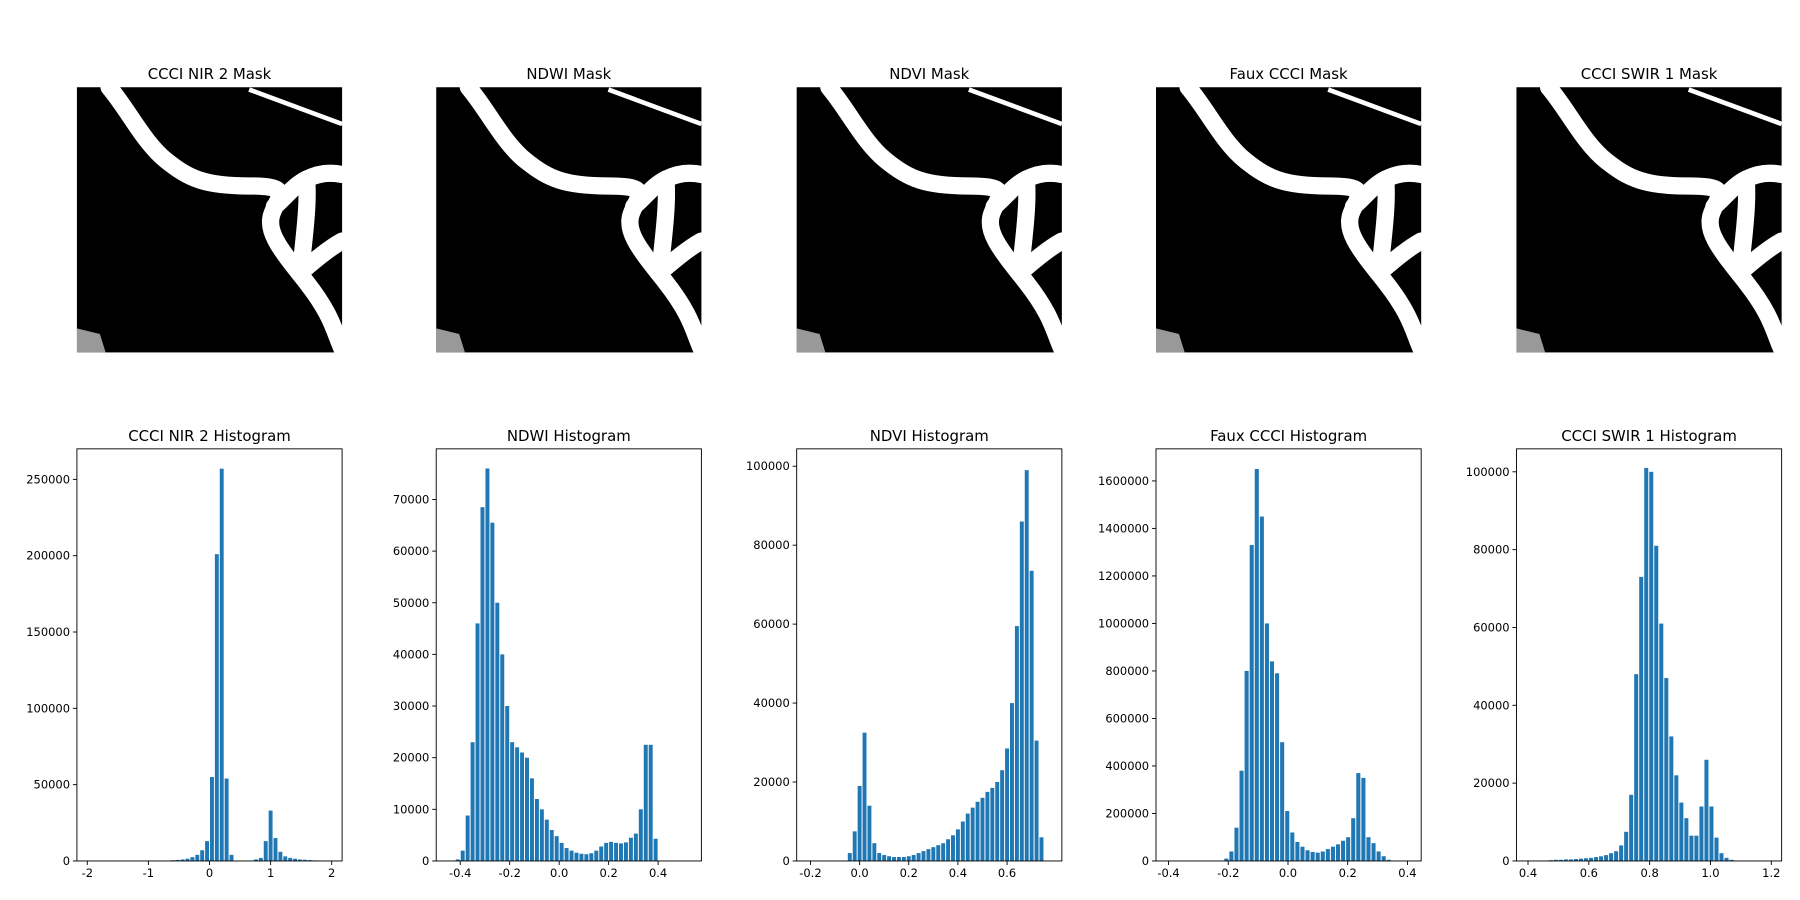 This screenshot has width=1800, height=900. What do you see at coordinates (148, 873) in the screenshot?
I see `x-tick-label: -1` at bounding box center [148, 873].